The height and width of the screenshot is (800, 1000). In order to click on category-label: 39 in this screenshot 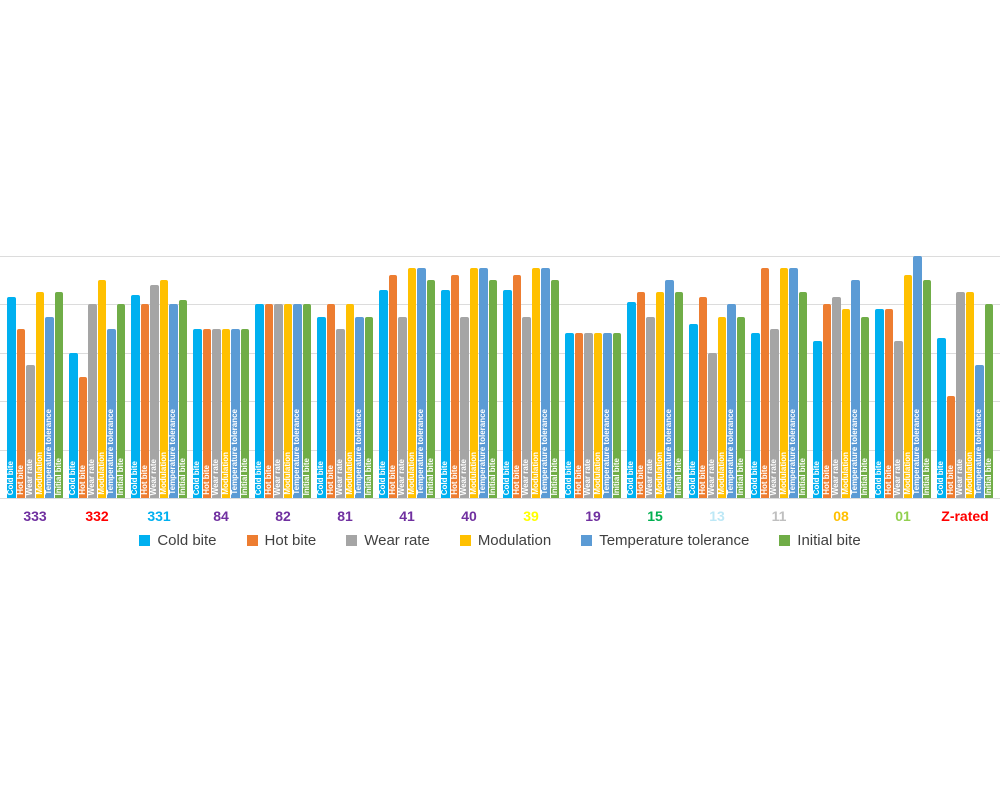, I will do `click(531, 516)`.